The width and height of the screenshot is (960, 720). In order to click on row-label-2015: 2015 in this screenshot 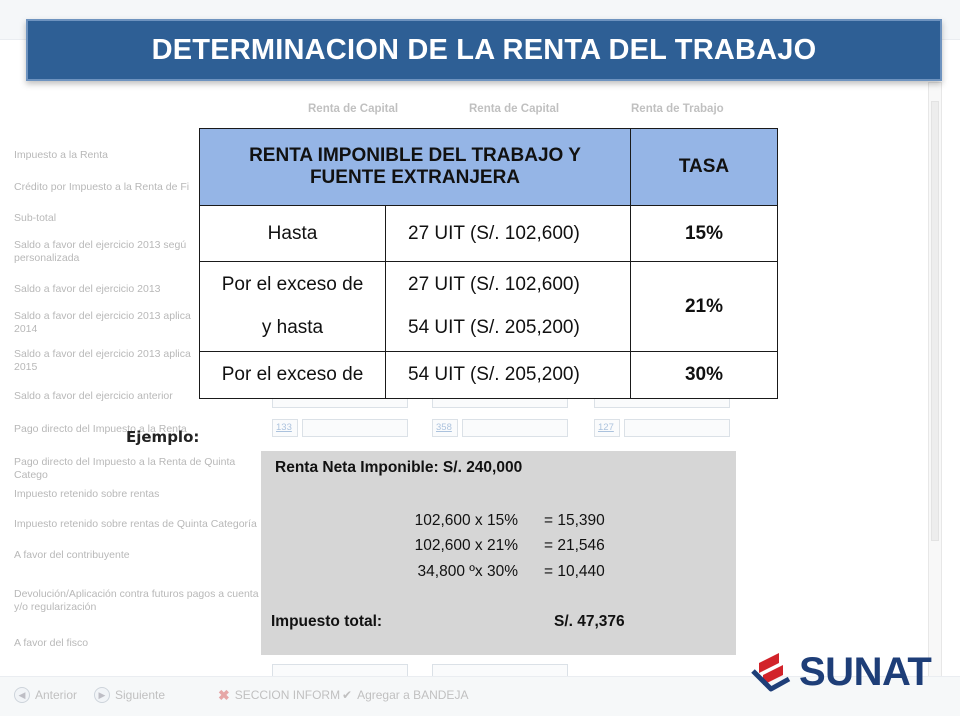, I will do `click(26, 367)`.